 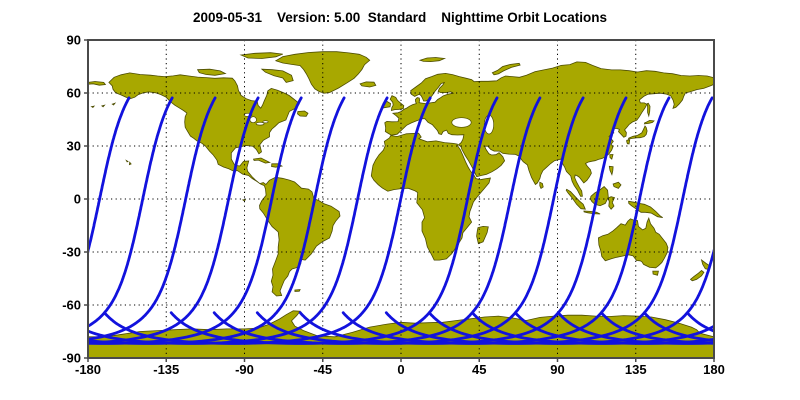 I want to click on landmass-kyushu, so click(x=628, y=142).